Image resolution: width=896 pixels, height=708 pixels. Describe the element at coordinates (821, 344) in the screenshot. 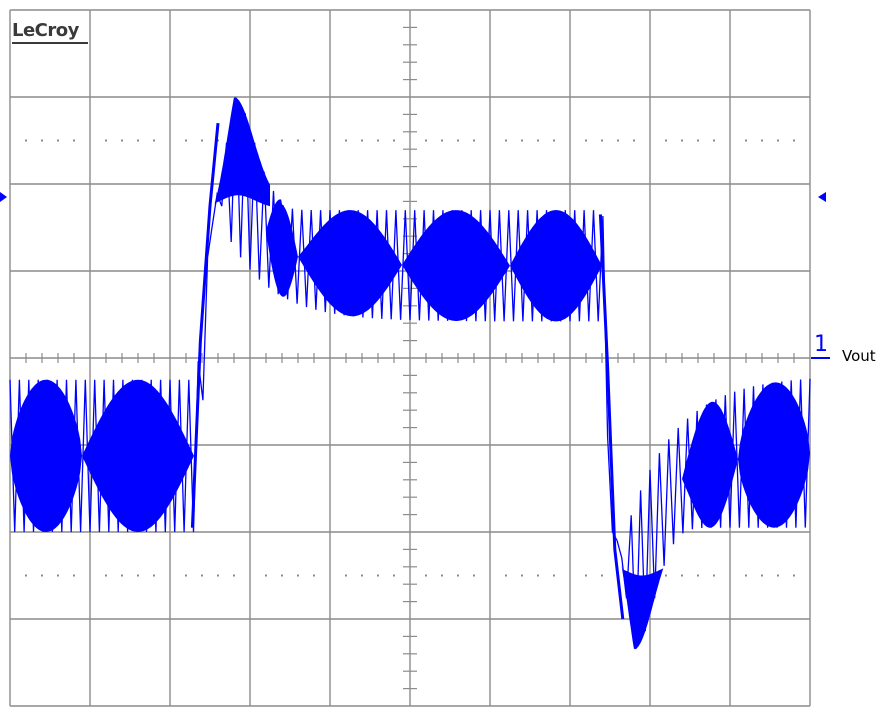

I see `channel-number: 1` at that location.